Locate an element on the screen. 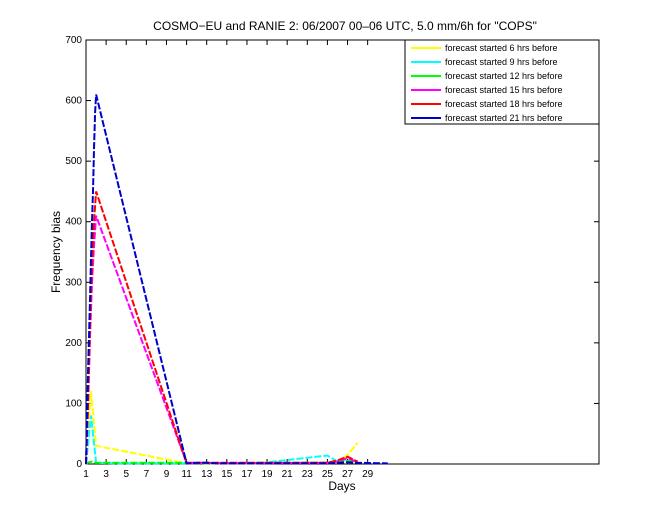 Image resolution: width=660 pixels, height=520 pixels. x-tick-label: 1 is located at coordinates (86, 474).